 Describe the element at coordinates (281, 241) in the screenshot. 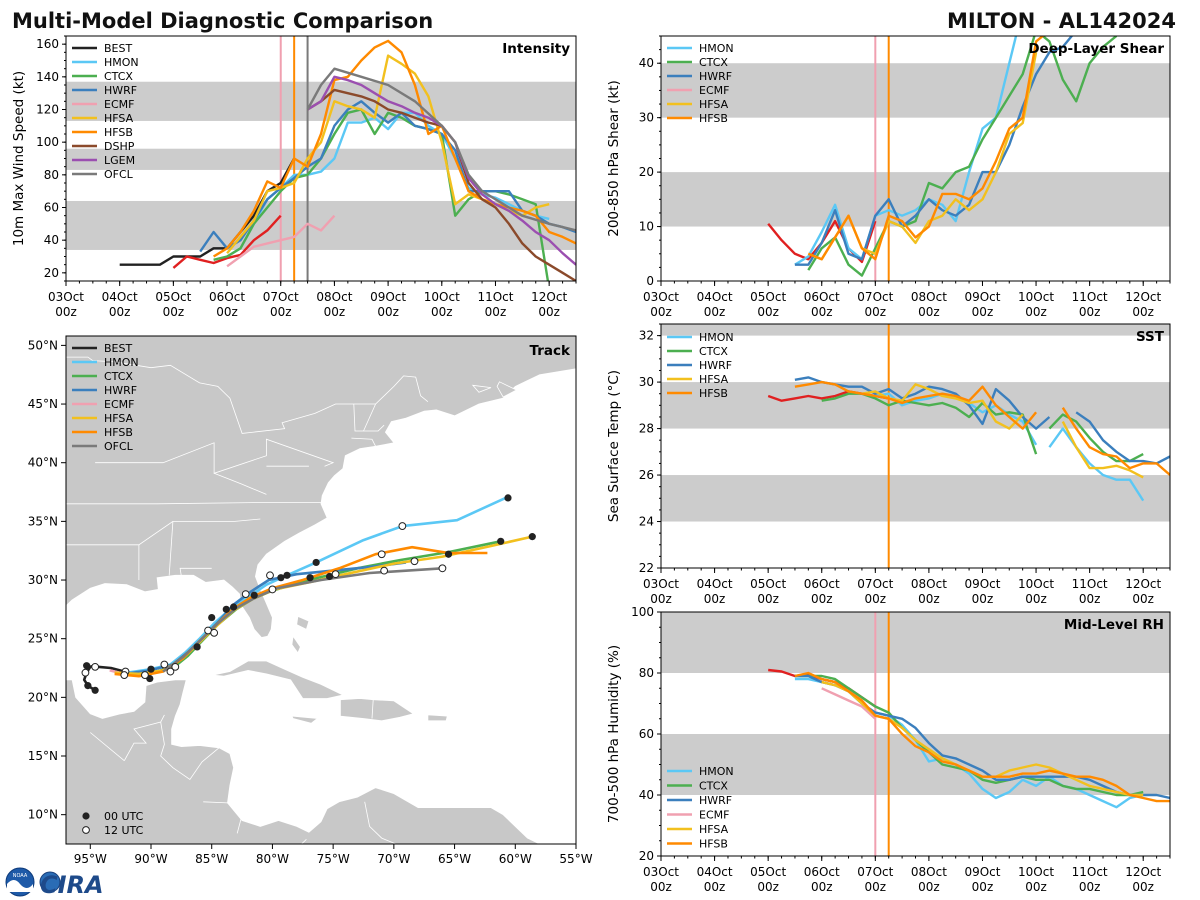

I see `series-line-ecmf` at that location.